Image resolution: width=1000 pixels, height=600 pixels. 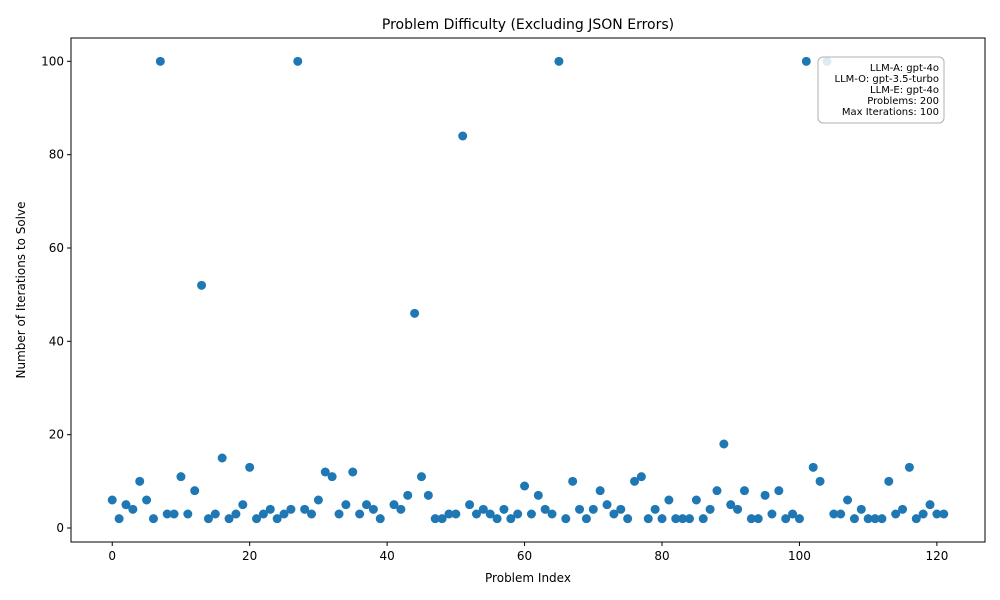 What do you see at coordinates (904, 68) in the screenshot?
I see `info-line-llm-a: LLM-A: gpt-4o` at bounding box center [904, 68].